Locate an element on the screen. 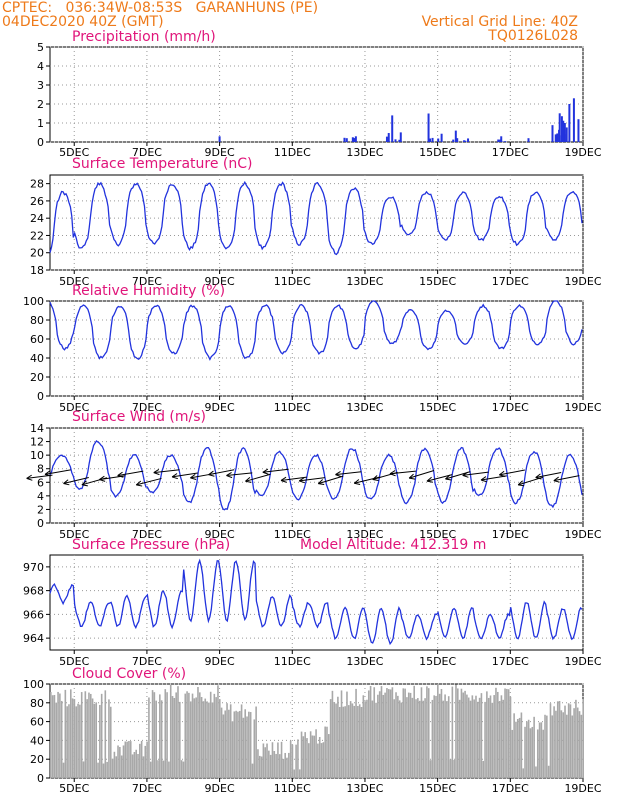 This screenshot has width=618, height=800. x-tick-label: 15DEC is located at coordinates (437, 534).